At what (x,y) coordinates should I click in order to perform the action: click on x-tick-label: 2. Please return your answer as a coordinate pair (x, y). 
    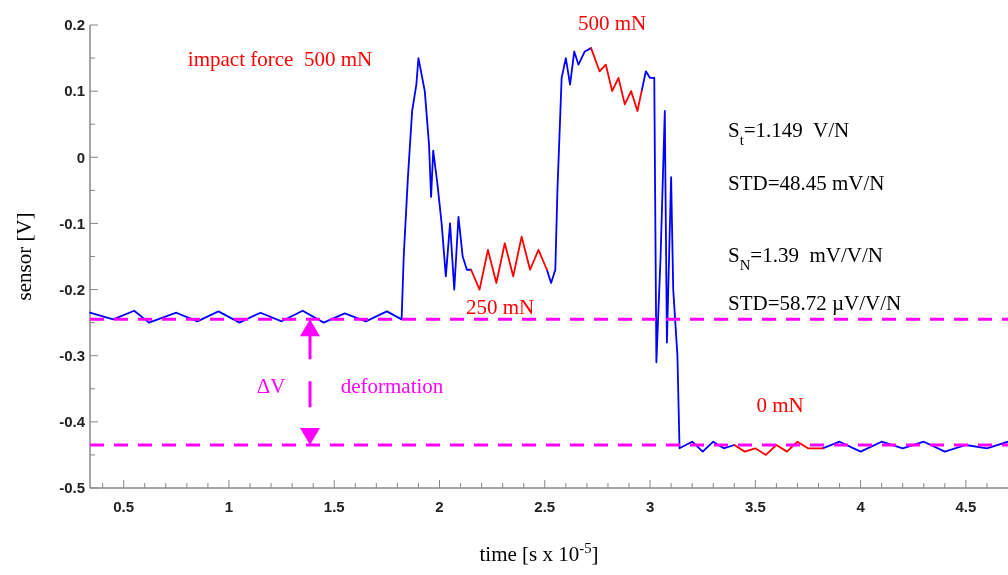
    Looking at the image, I should click on (439, 506).